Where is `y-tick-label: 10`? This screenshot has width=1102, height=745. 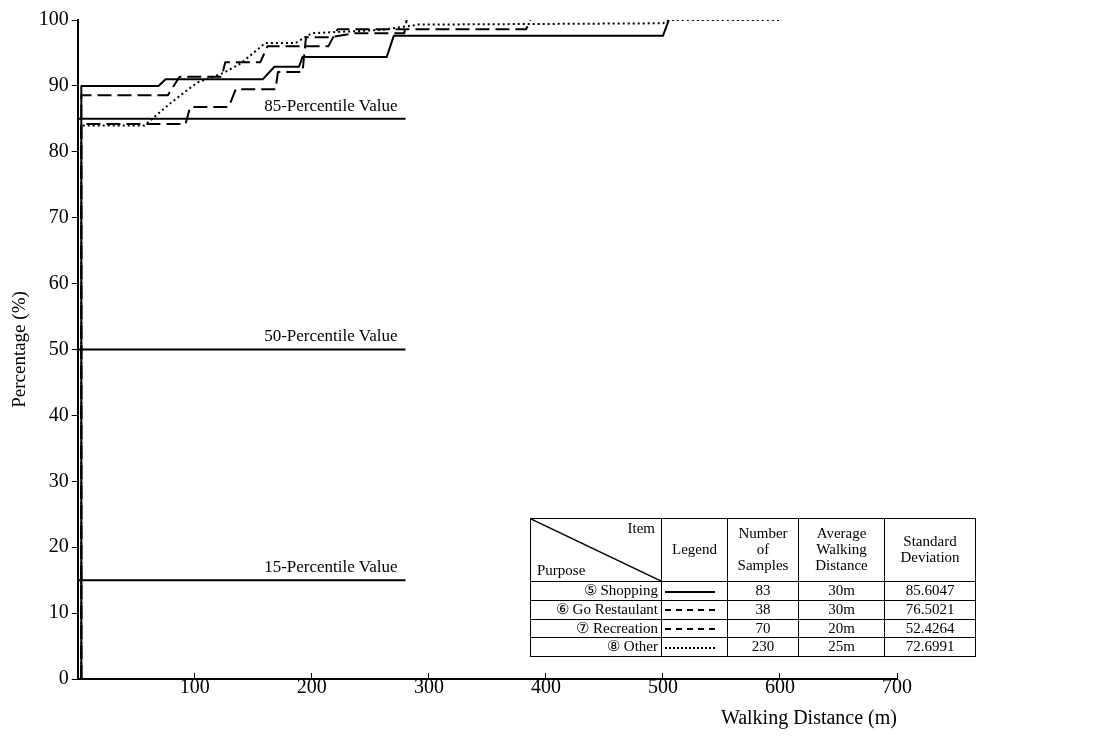 y-tick-label: 10 is located at coordinates (58, 611).